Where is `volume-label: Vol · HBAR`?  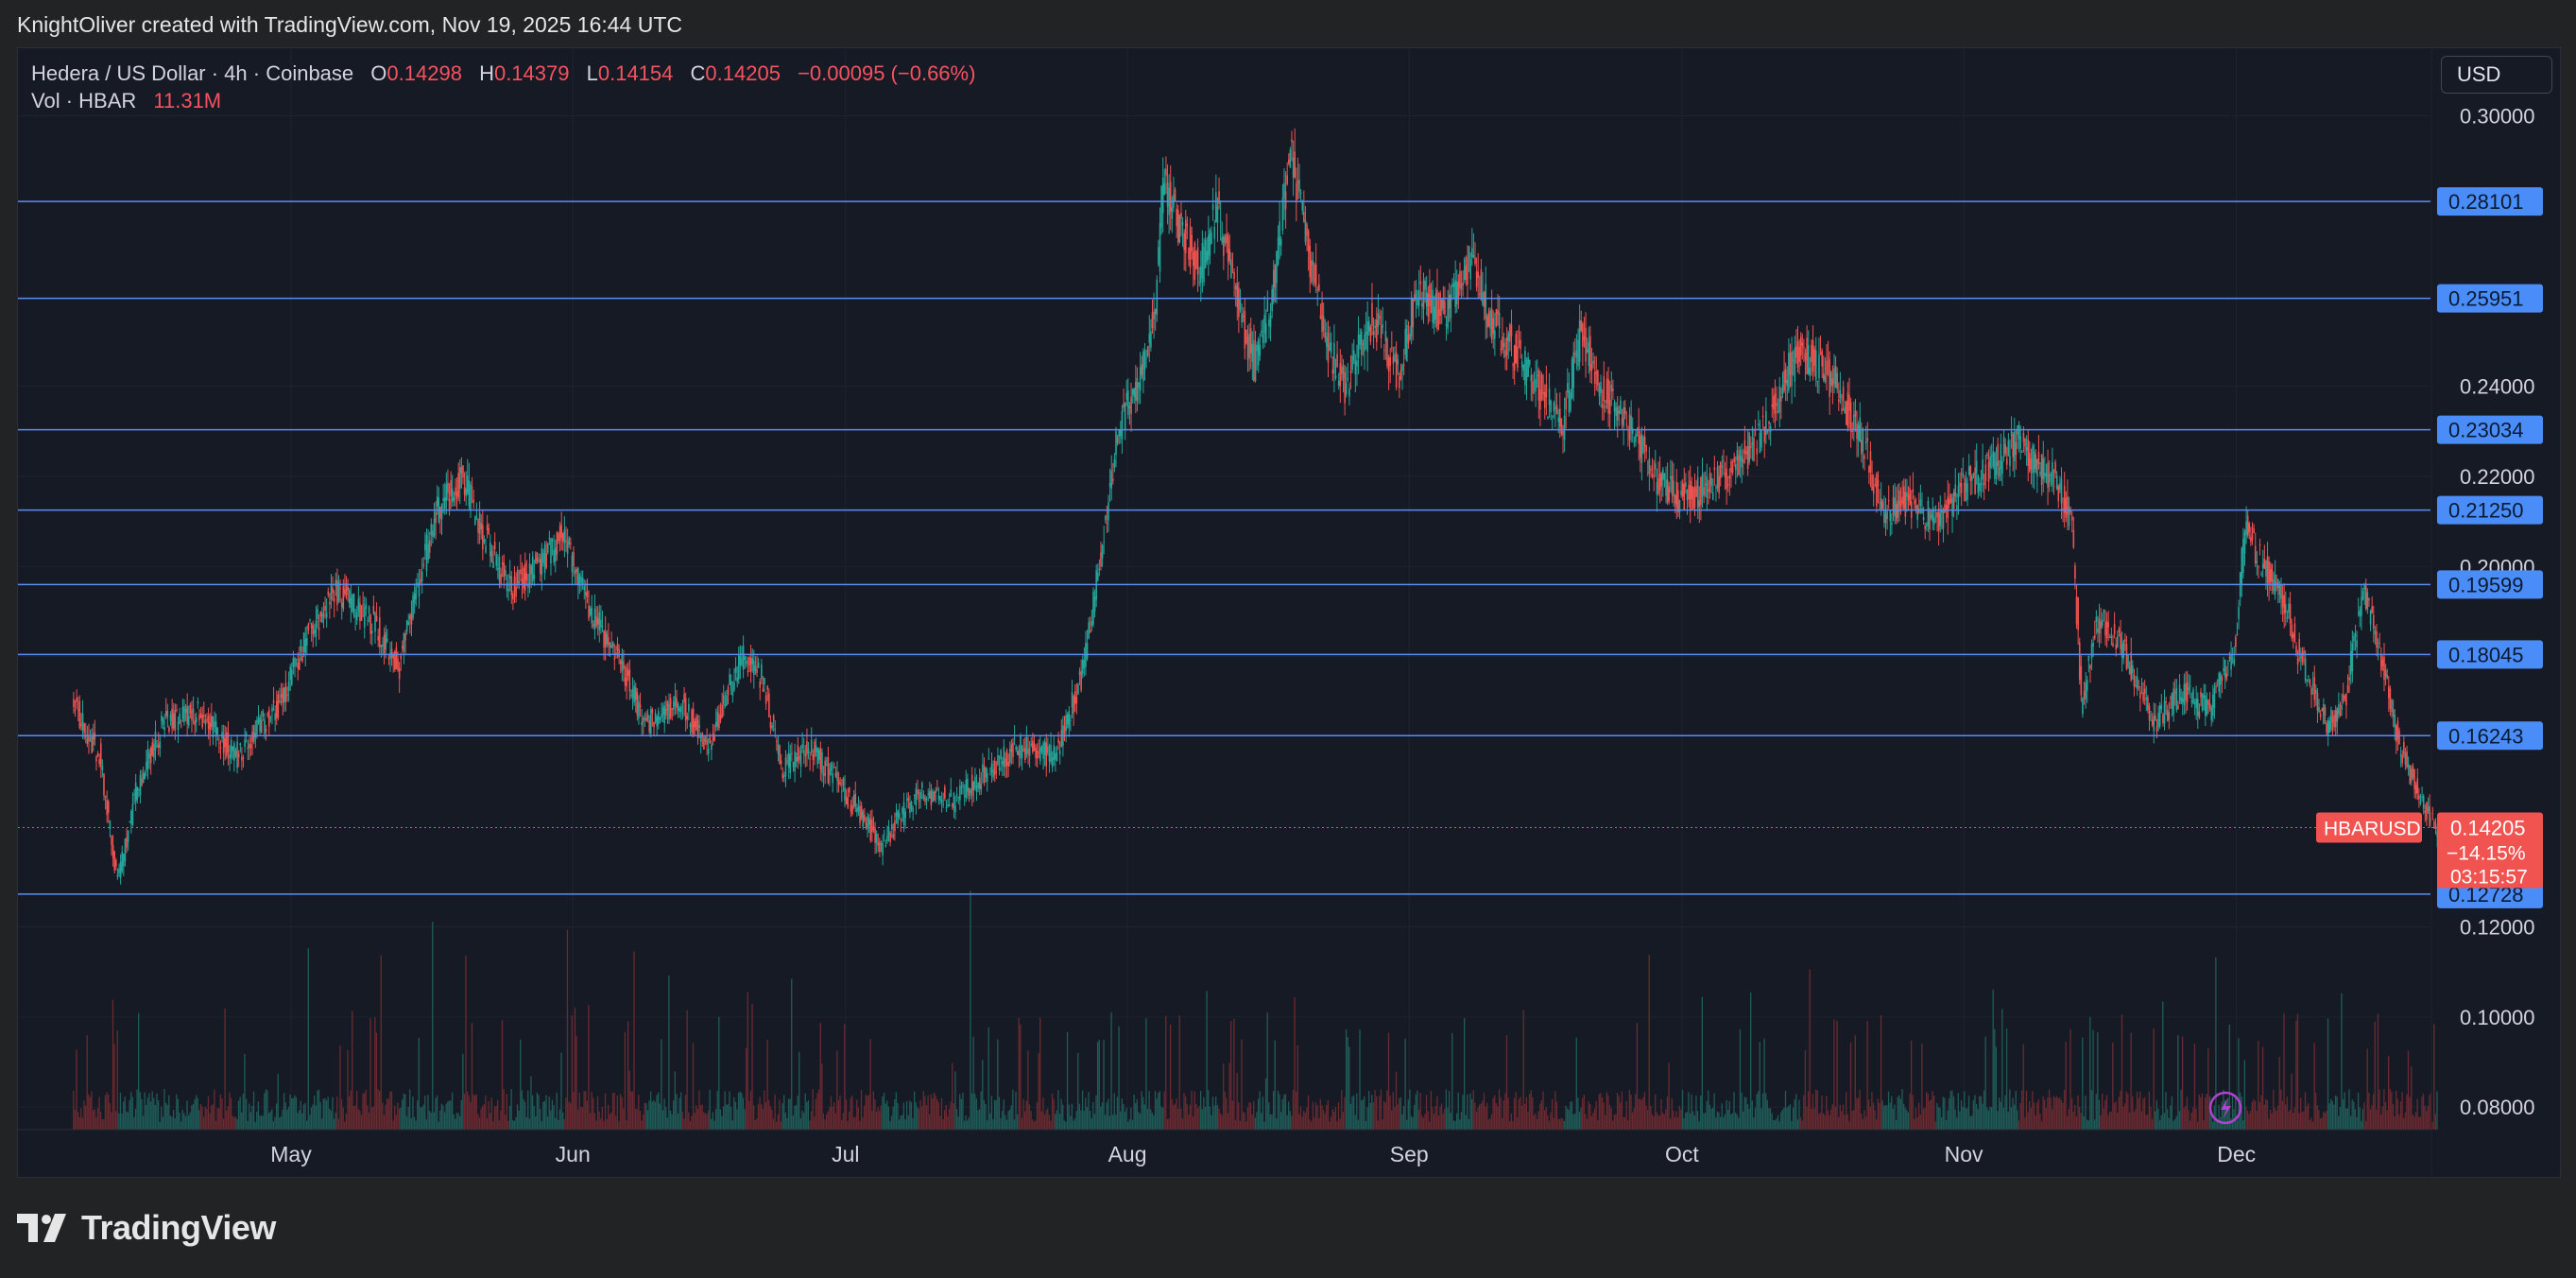 volume-label: Vol · HBAR is located at coordinates (84, 100).